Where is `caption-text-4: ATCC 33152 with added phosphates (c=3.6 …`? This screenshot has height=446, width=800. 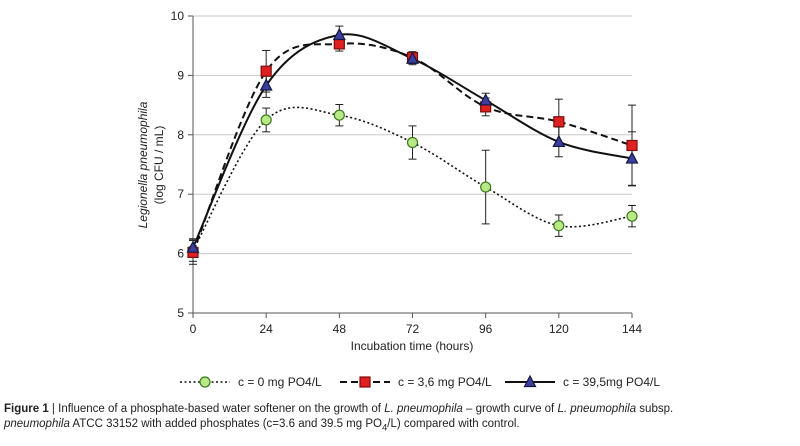 caption-text-4: ATCC 33152 with added phosphates (c=3.6 … is located at coordinates (225, 424).